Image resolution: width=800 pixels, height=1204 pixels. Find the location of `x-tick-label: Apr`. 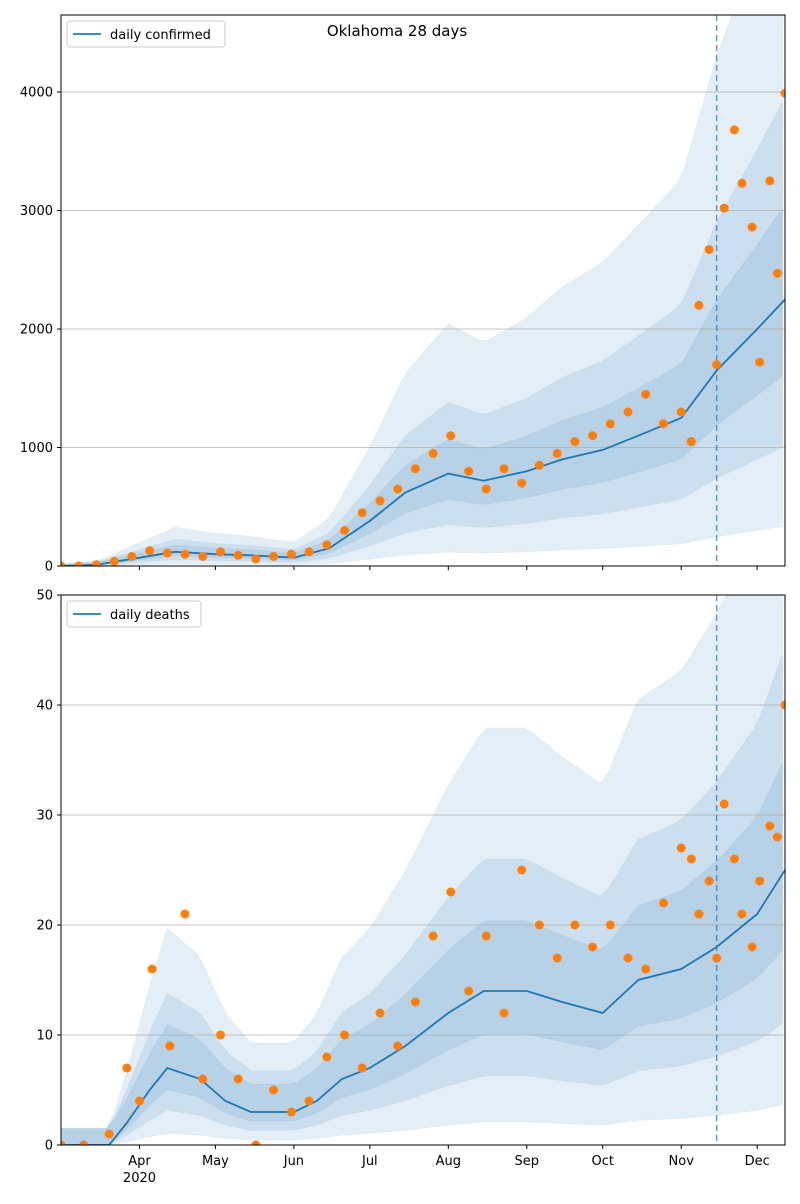

x-tick-label: Apr is located at coordinates (139, 1161).